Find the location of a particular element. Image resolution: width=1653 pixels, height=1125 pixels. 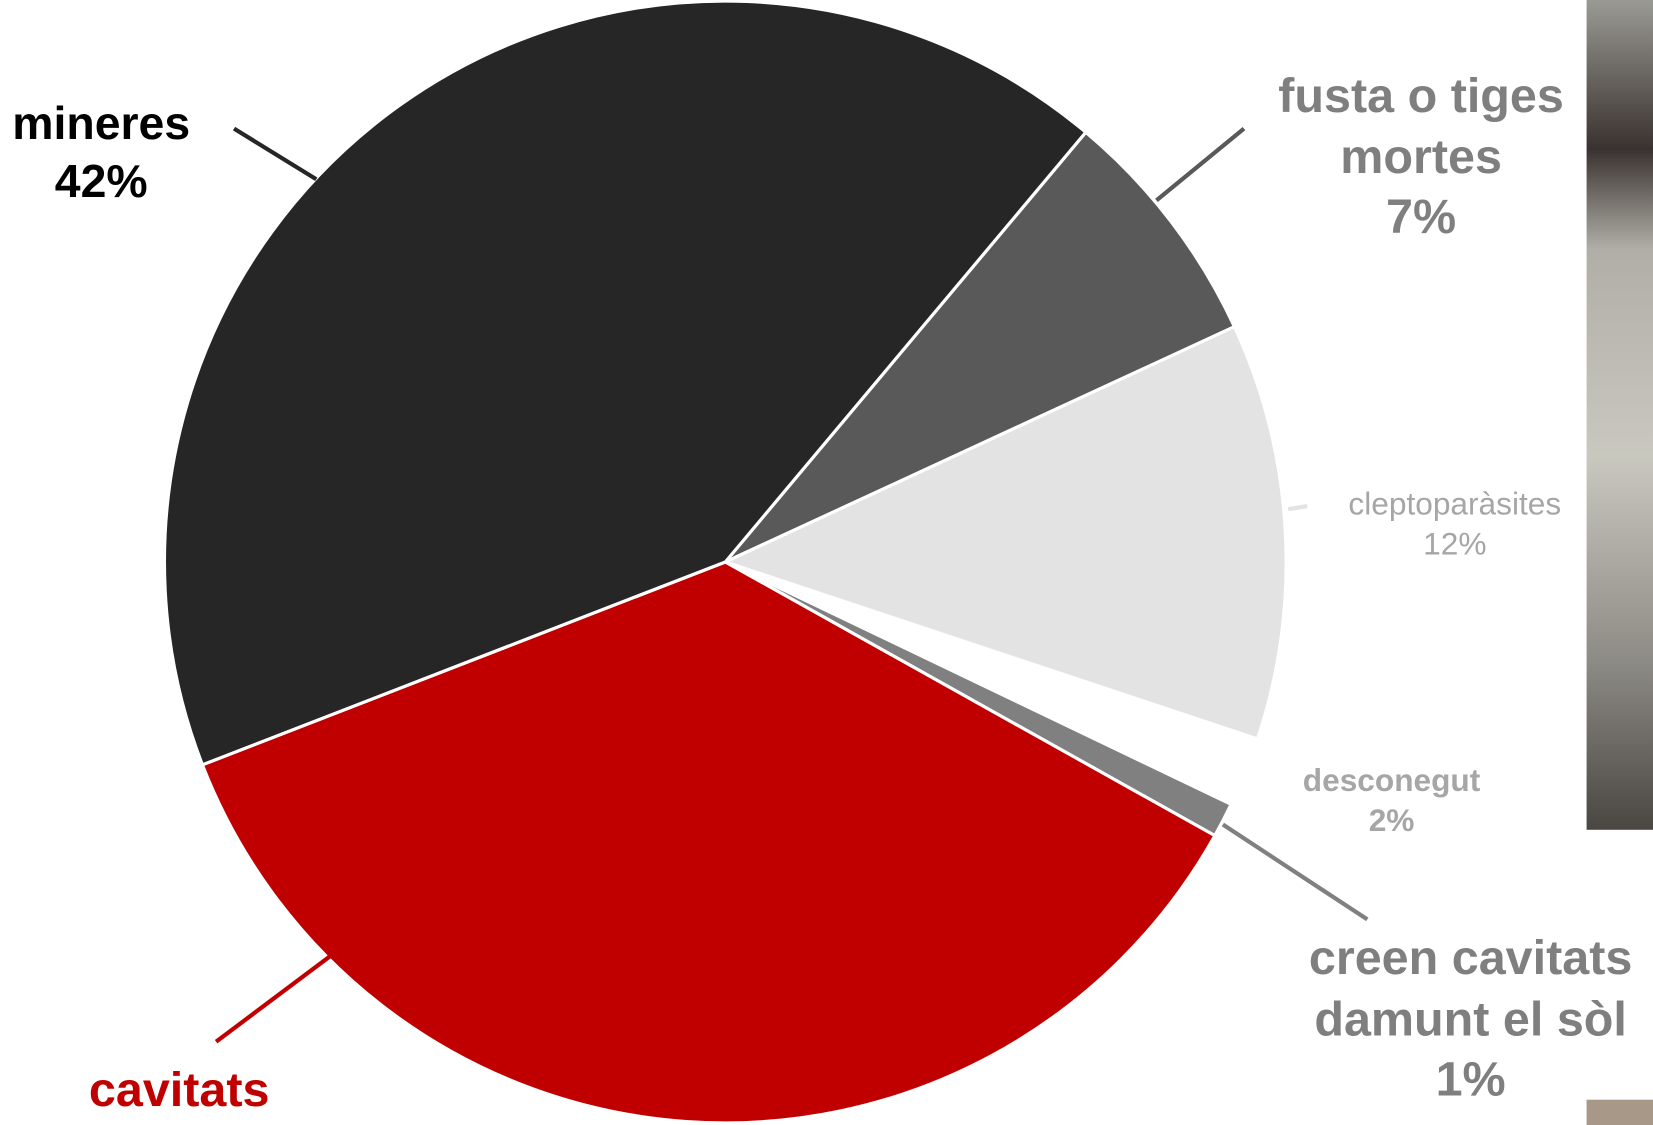

value-label: 7% is located at coordinates (1421, 216).